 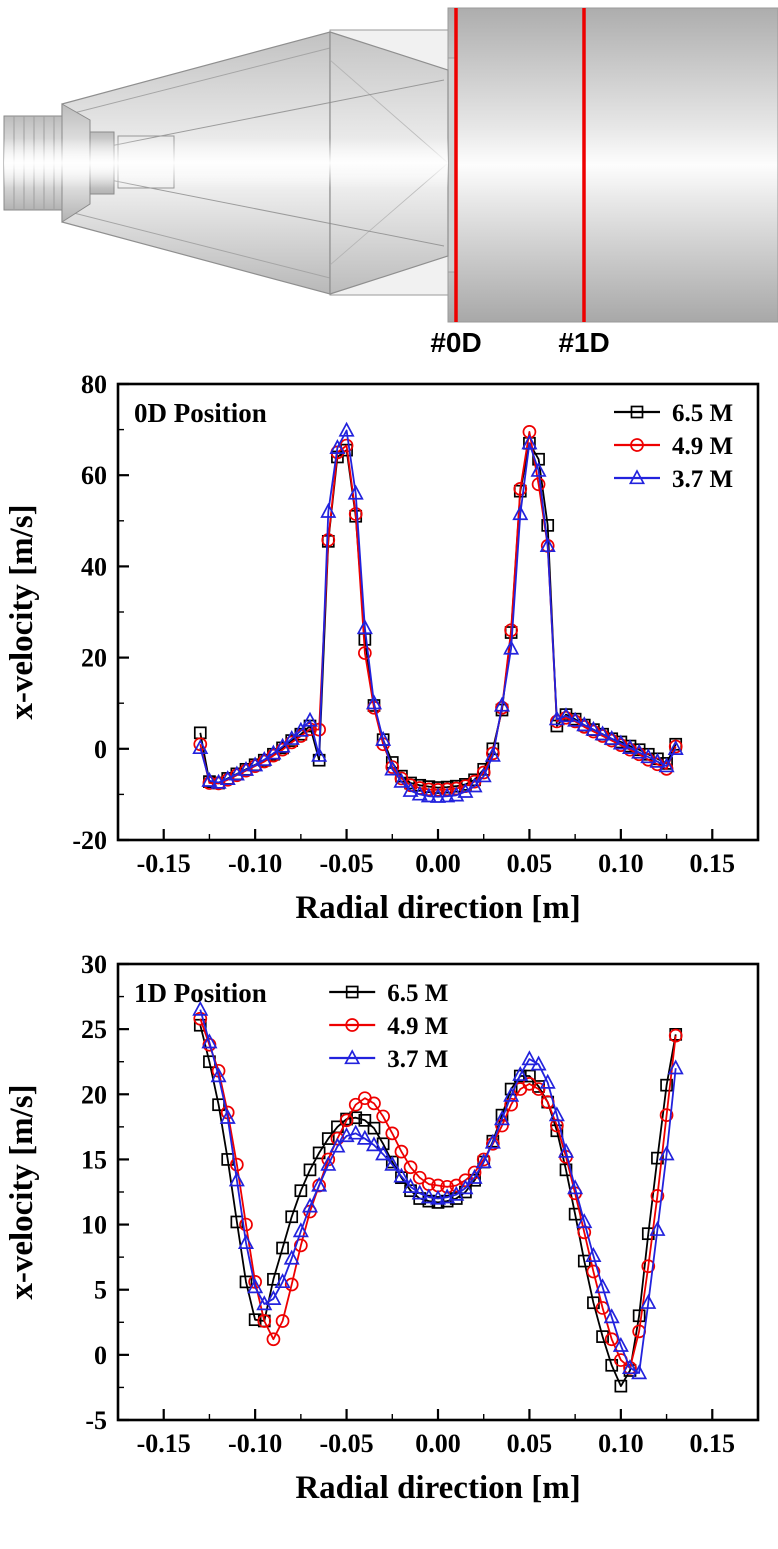 What do you see at coordinates (388, 993) in the screenshot?
I see `legend-item: 6.5 M` at bounding box center [388, 993].